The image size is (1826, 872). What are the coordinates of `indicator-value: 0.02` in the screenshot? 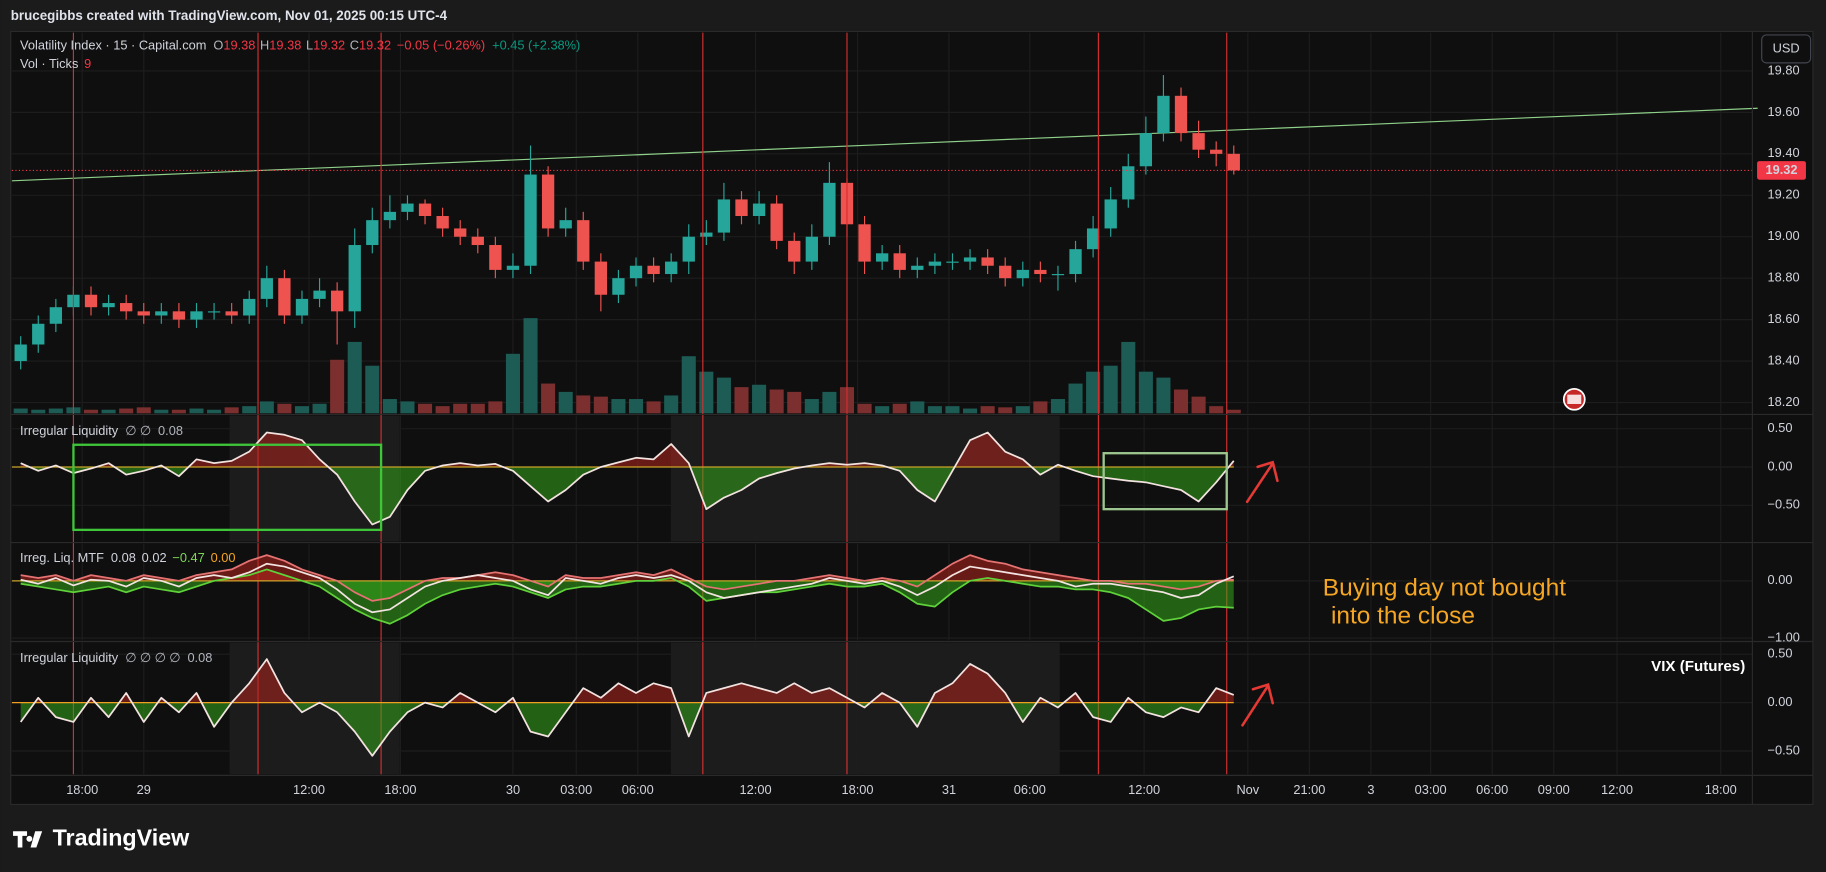 It's located at (154, 557).